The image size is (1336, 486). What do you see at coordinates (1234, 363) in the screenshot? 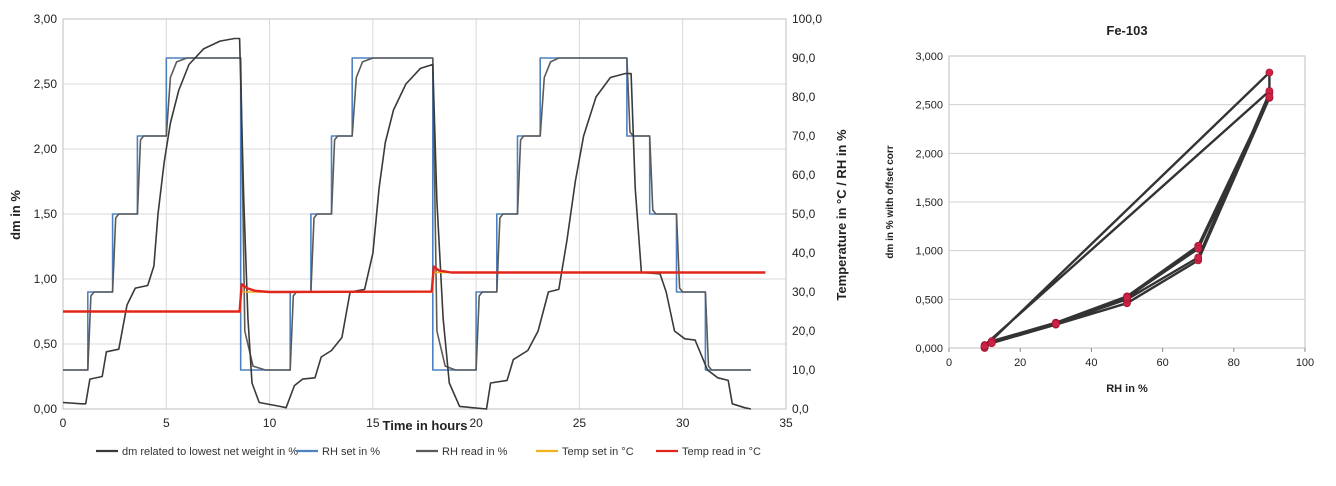
I see `x-tick-label: 80` at bounding box center [1234, 363].